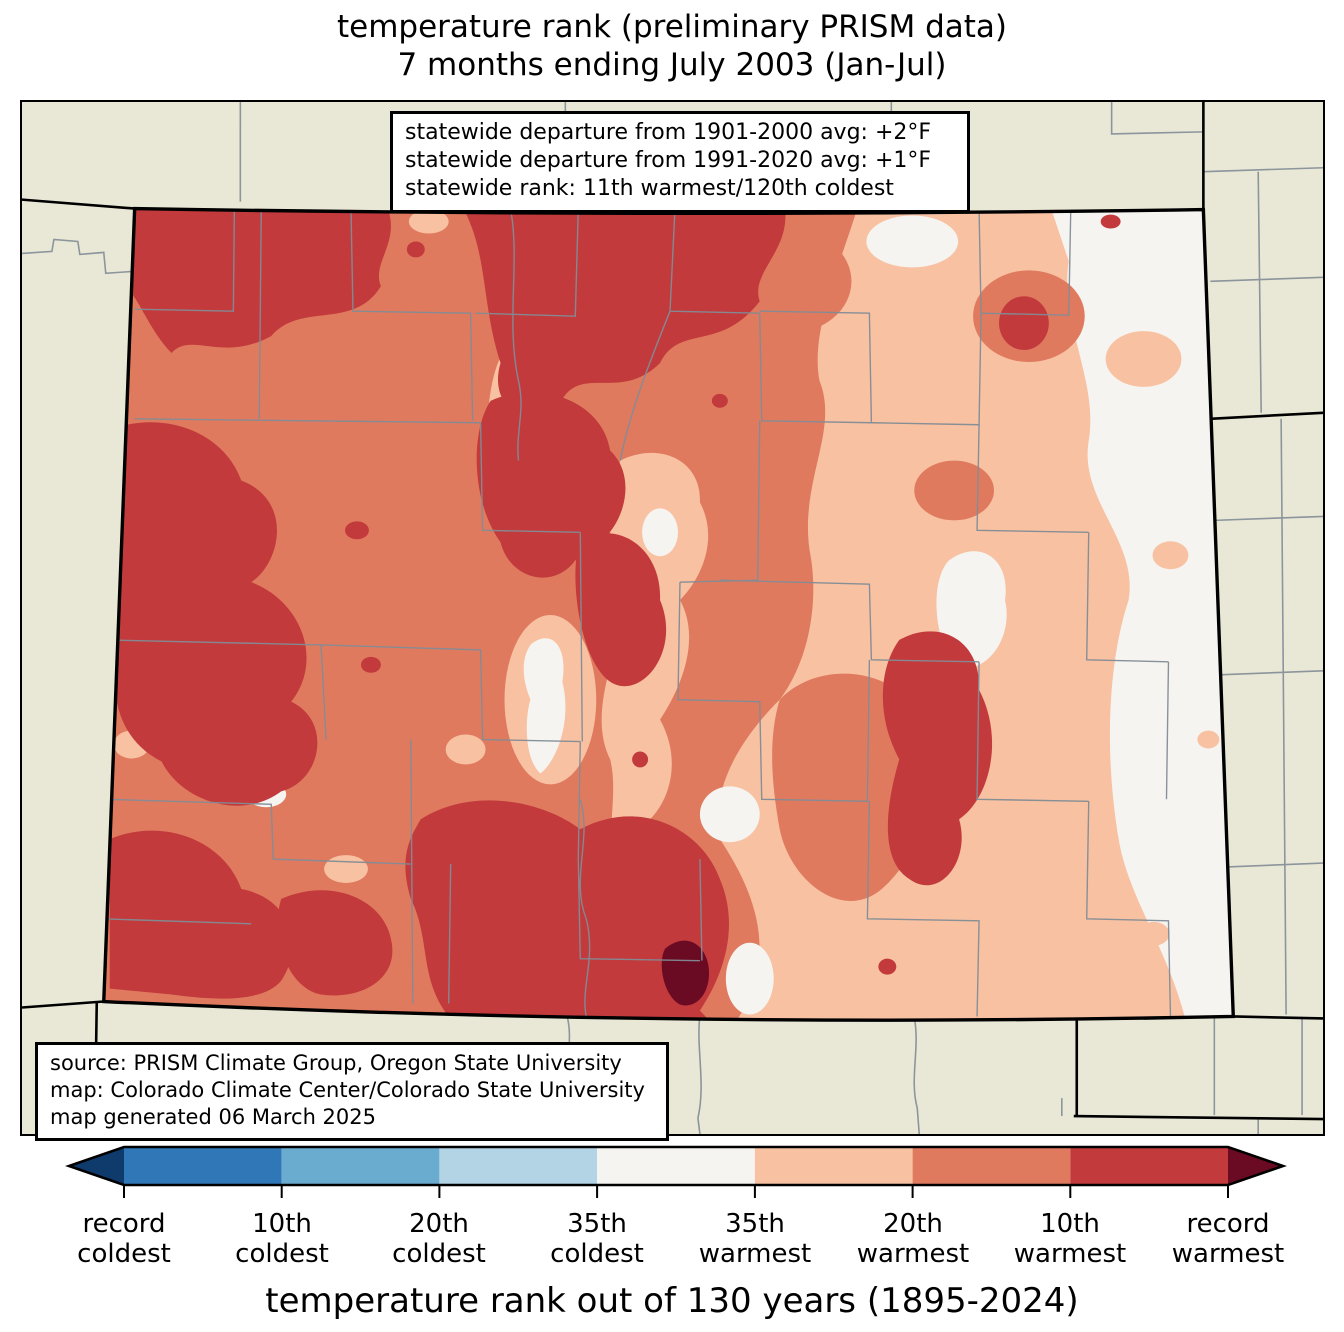  Describe the element at coordinates (913, 1224) in the screenshot. I see `tick-20th-warmest-l1: 20th` at that location.